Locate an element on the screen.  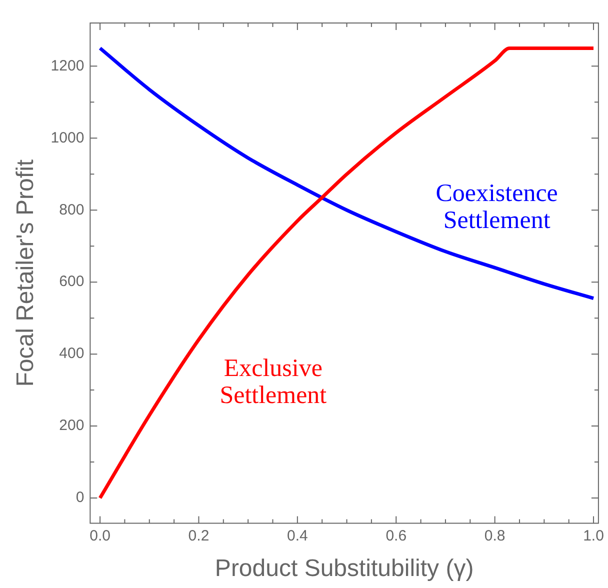
x-tick-label: 0.0 is located at coordinates (100, 535).